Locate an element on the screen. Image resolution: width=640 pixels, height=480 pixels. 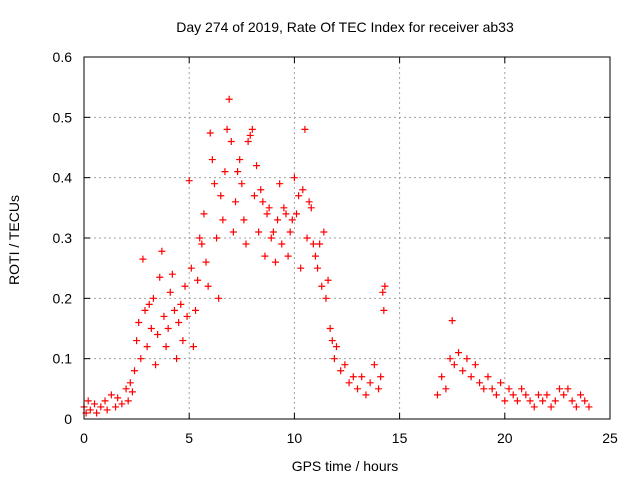
y-axis-tick-labels: 0 0.1 0.2 0.3 0.4 0.5 0.6 is located at coordinates (63, 238).